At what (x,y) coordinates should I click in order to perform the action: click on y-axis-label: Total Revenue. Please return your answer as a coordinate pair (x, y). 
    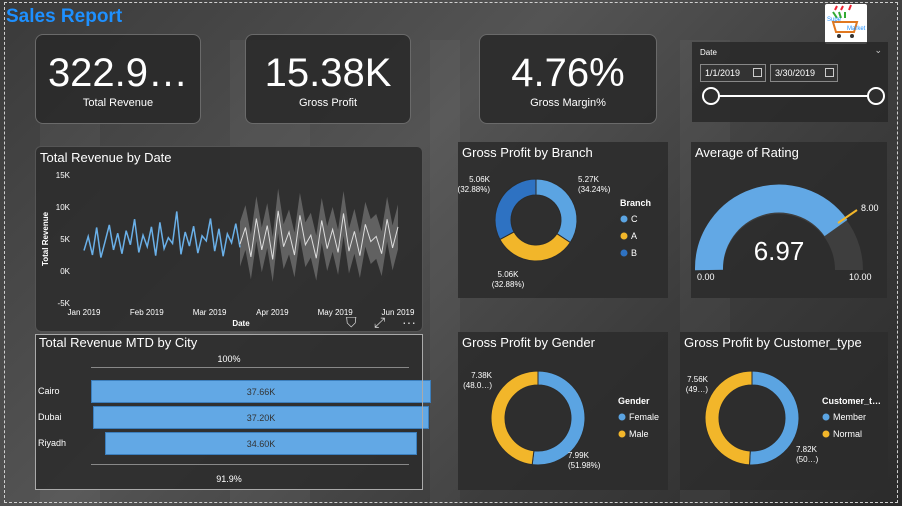
    Looking at the image, I should click on (45, 238).